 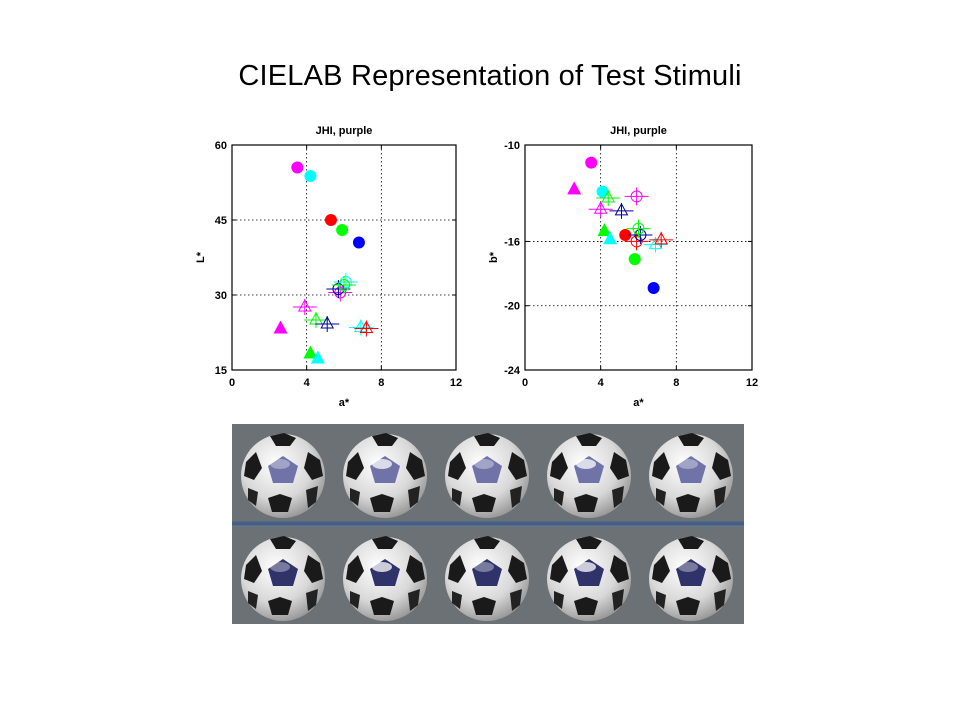 I want to click on data-point-open-circle-cyan, so click(x=345, y=282).